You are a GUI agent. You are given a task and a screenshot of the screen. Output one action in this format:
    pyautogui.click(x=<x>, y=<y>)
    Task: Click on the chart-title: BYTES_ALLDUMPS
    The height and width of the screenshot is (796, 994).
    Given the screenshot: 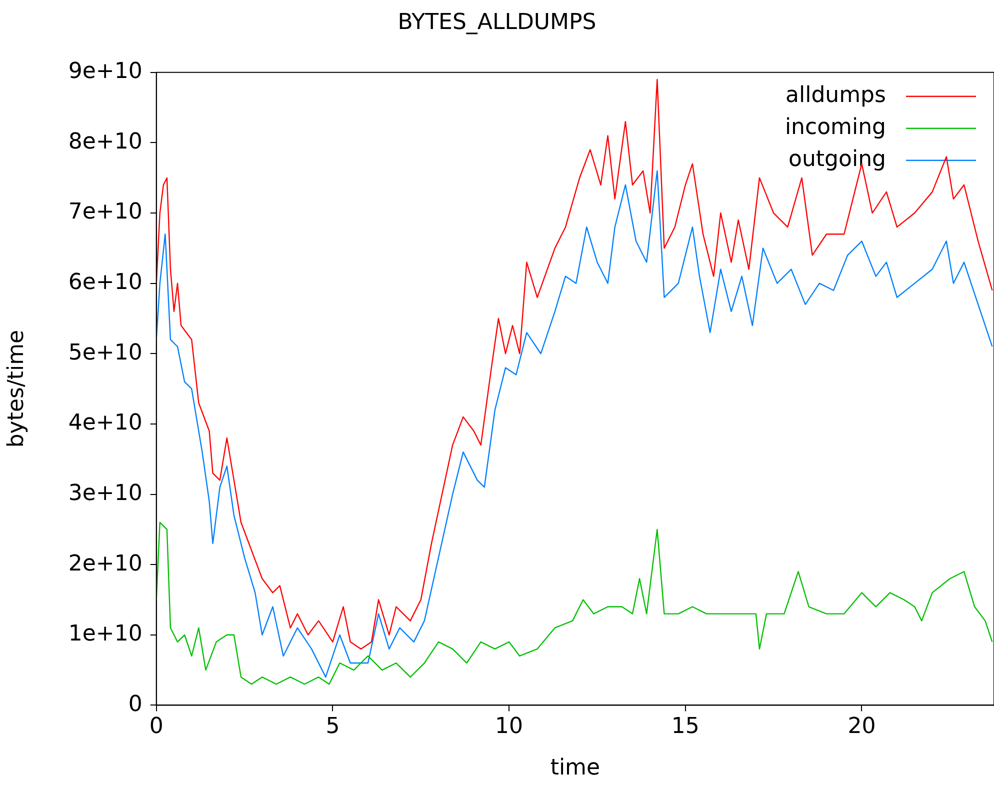 What is the action you would take?
    pyautogui.click(x=497, y=22)
    